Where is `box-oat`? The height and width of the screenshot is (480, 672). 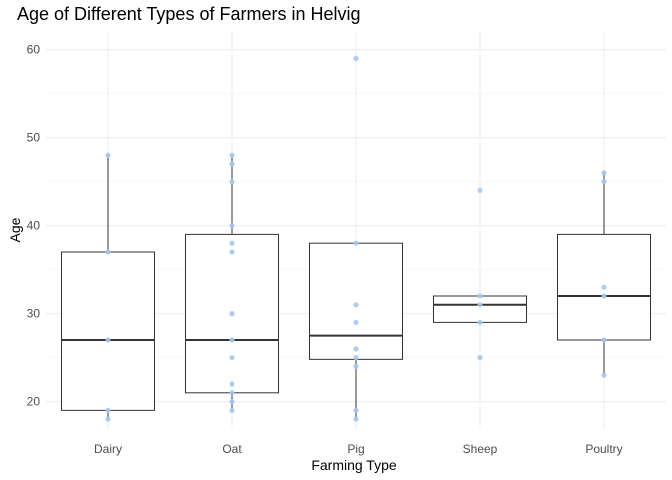
box-oat is located at coordinates (232, 283).